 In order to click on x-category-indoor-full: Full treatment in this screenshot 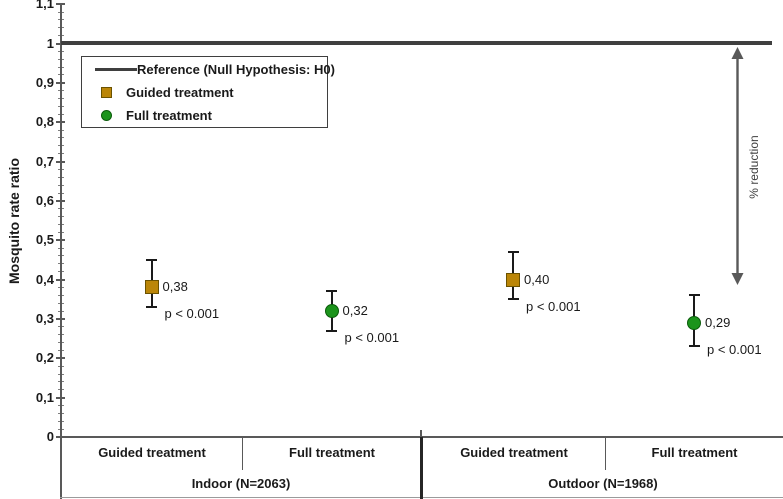, I will do `click(332, 452)`.